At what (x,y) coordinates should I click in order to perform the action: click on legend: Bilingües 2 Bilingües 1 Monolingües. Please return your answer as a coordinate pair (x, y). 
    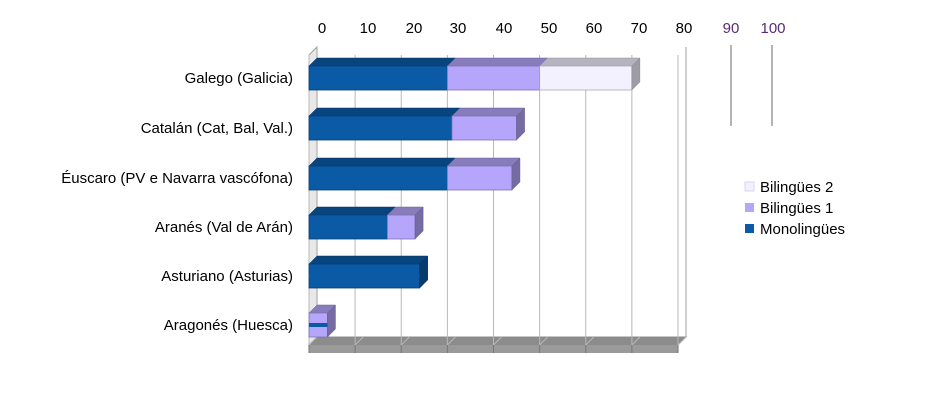
    Looking at the image, I should click on (794, 208).